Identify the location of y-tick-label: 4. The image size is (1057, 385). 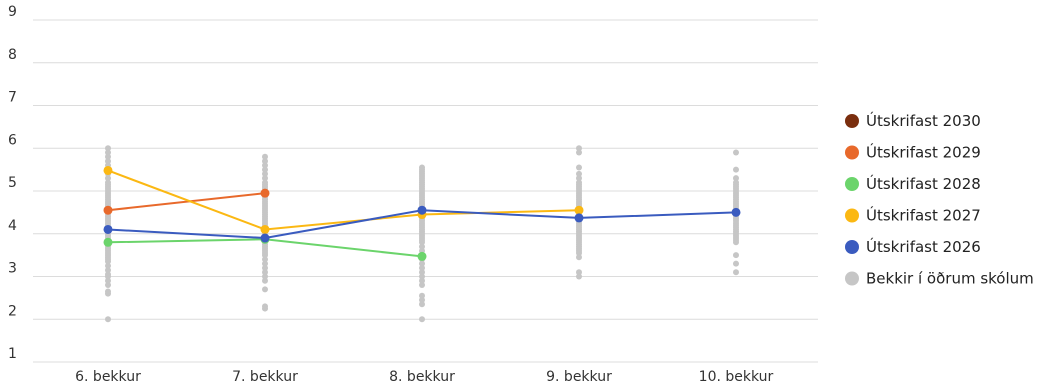
(12, 226).